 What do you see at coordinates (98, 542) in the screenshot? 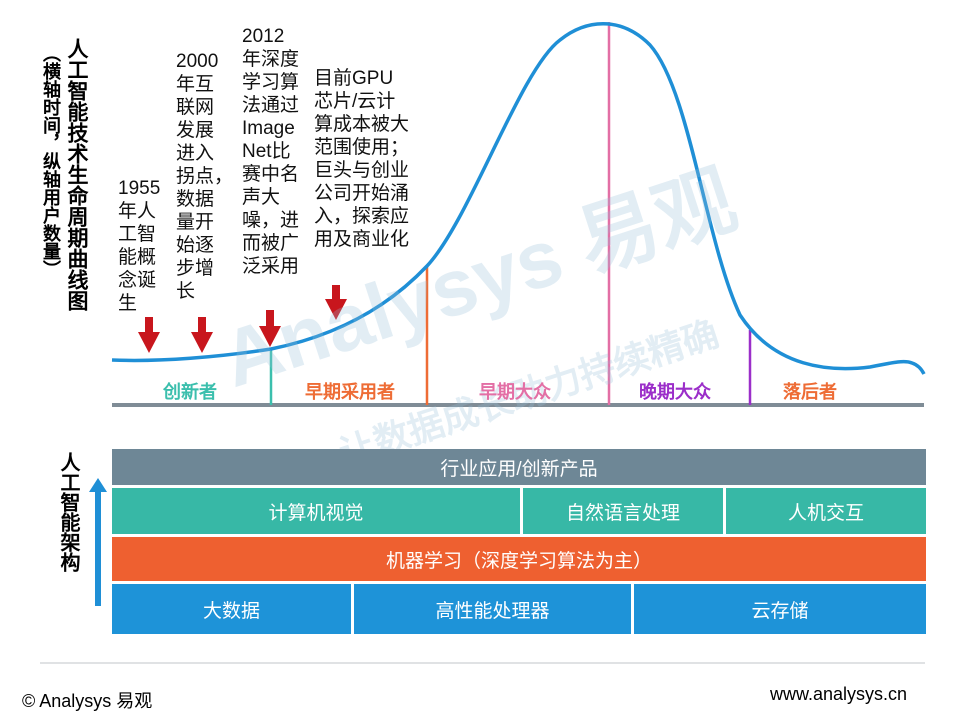
I see `arrow-up-icon` at bounding box center [98, 542].